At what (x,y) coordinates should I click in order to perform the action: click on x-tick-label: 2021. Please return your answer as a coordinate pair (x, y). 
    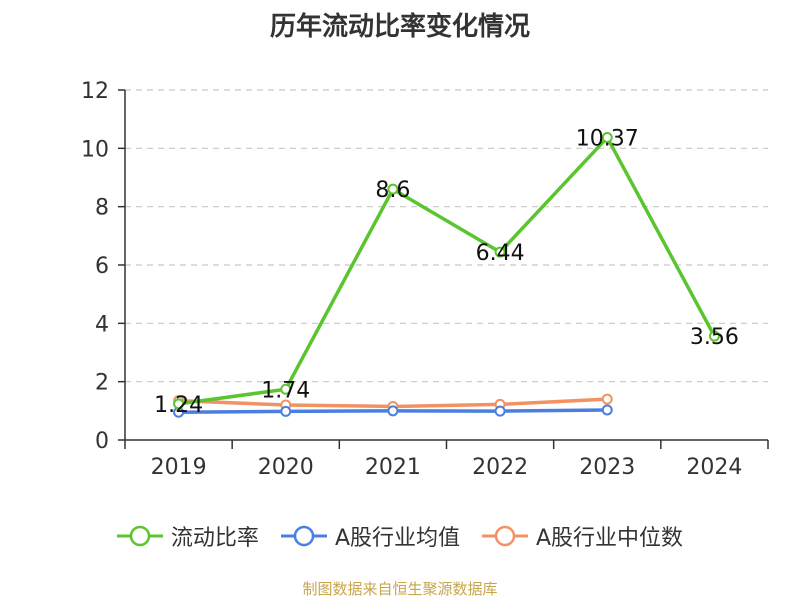
    Looking at the image, I should click on (393, 467).